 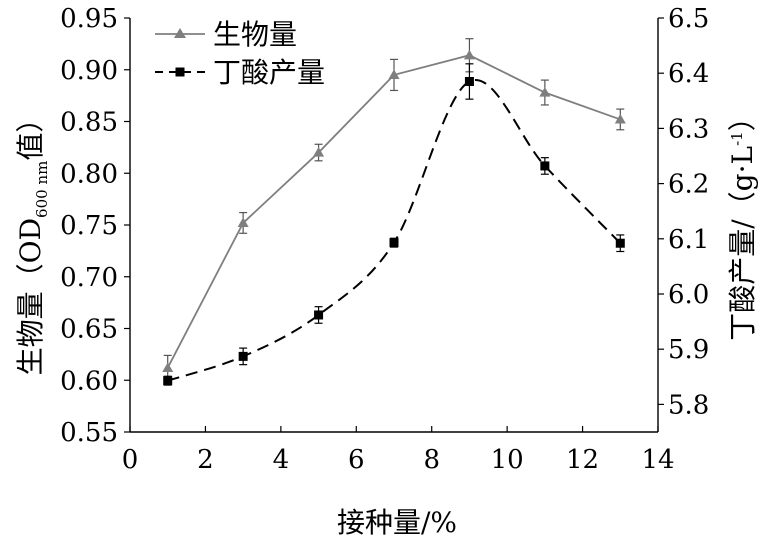 I want to click on x-axis-title: 接种量/%, so click(x=397, y=522).